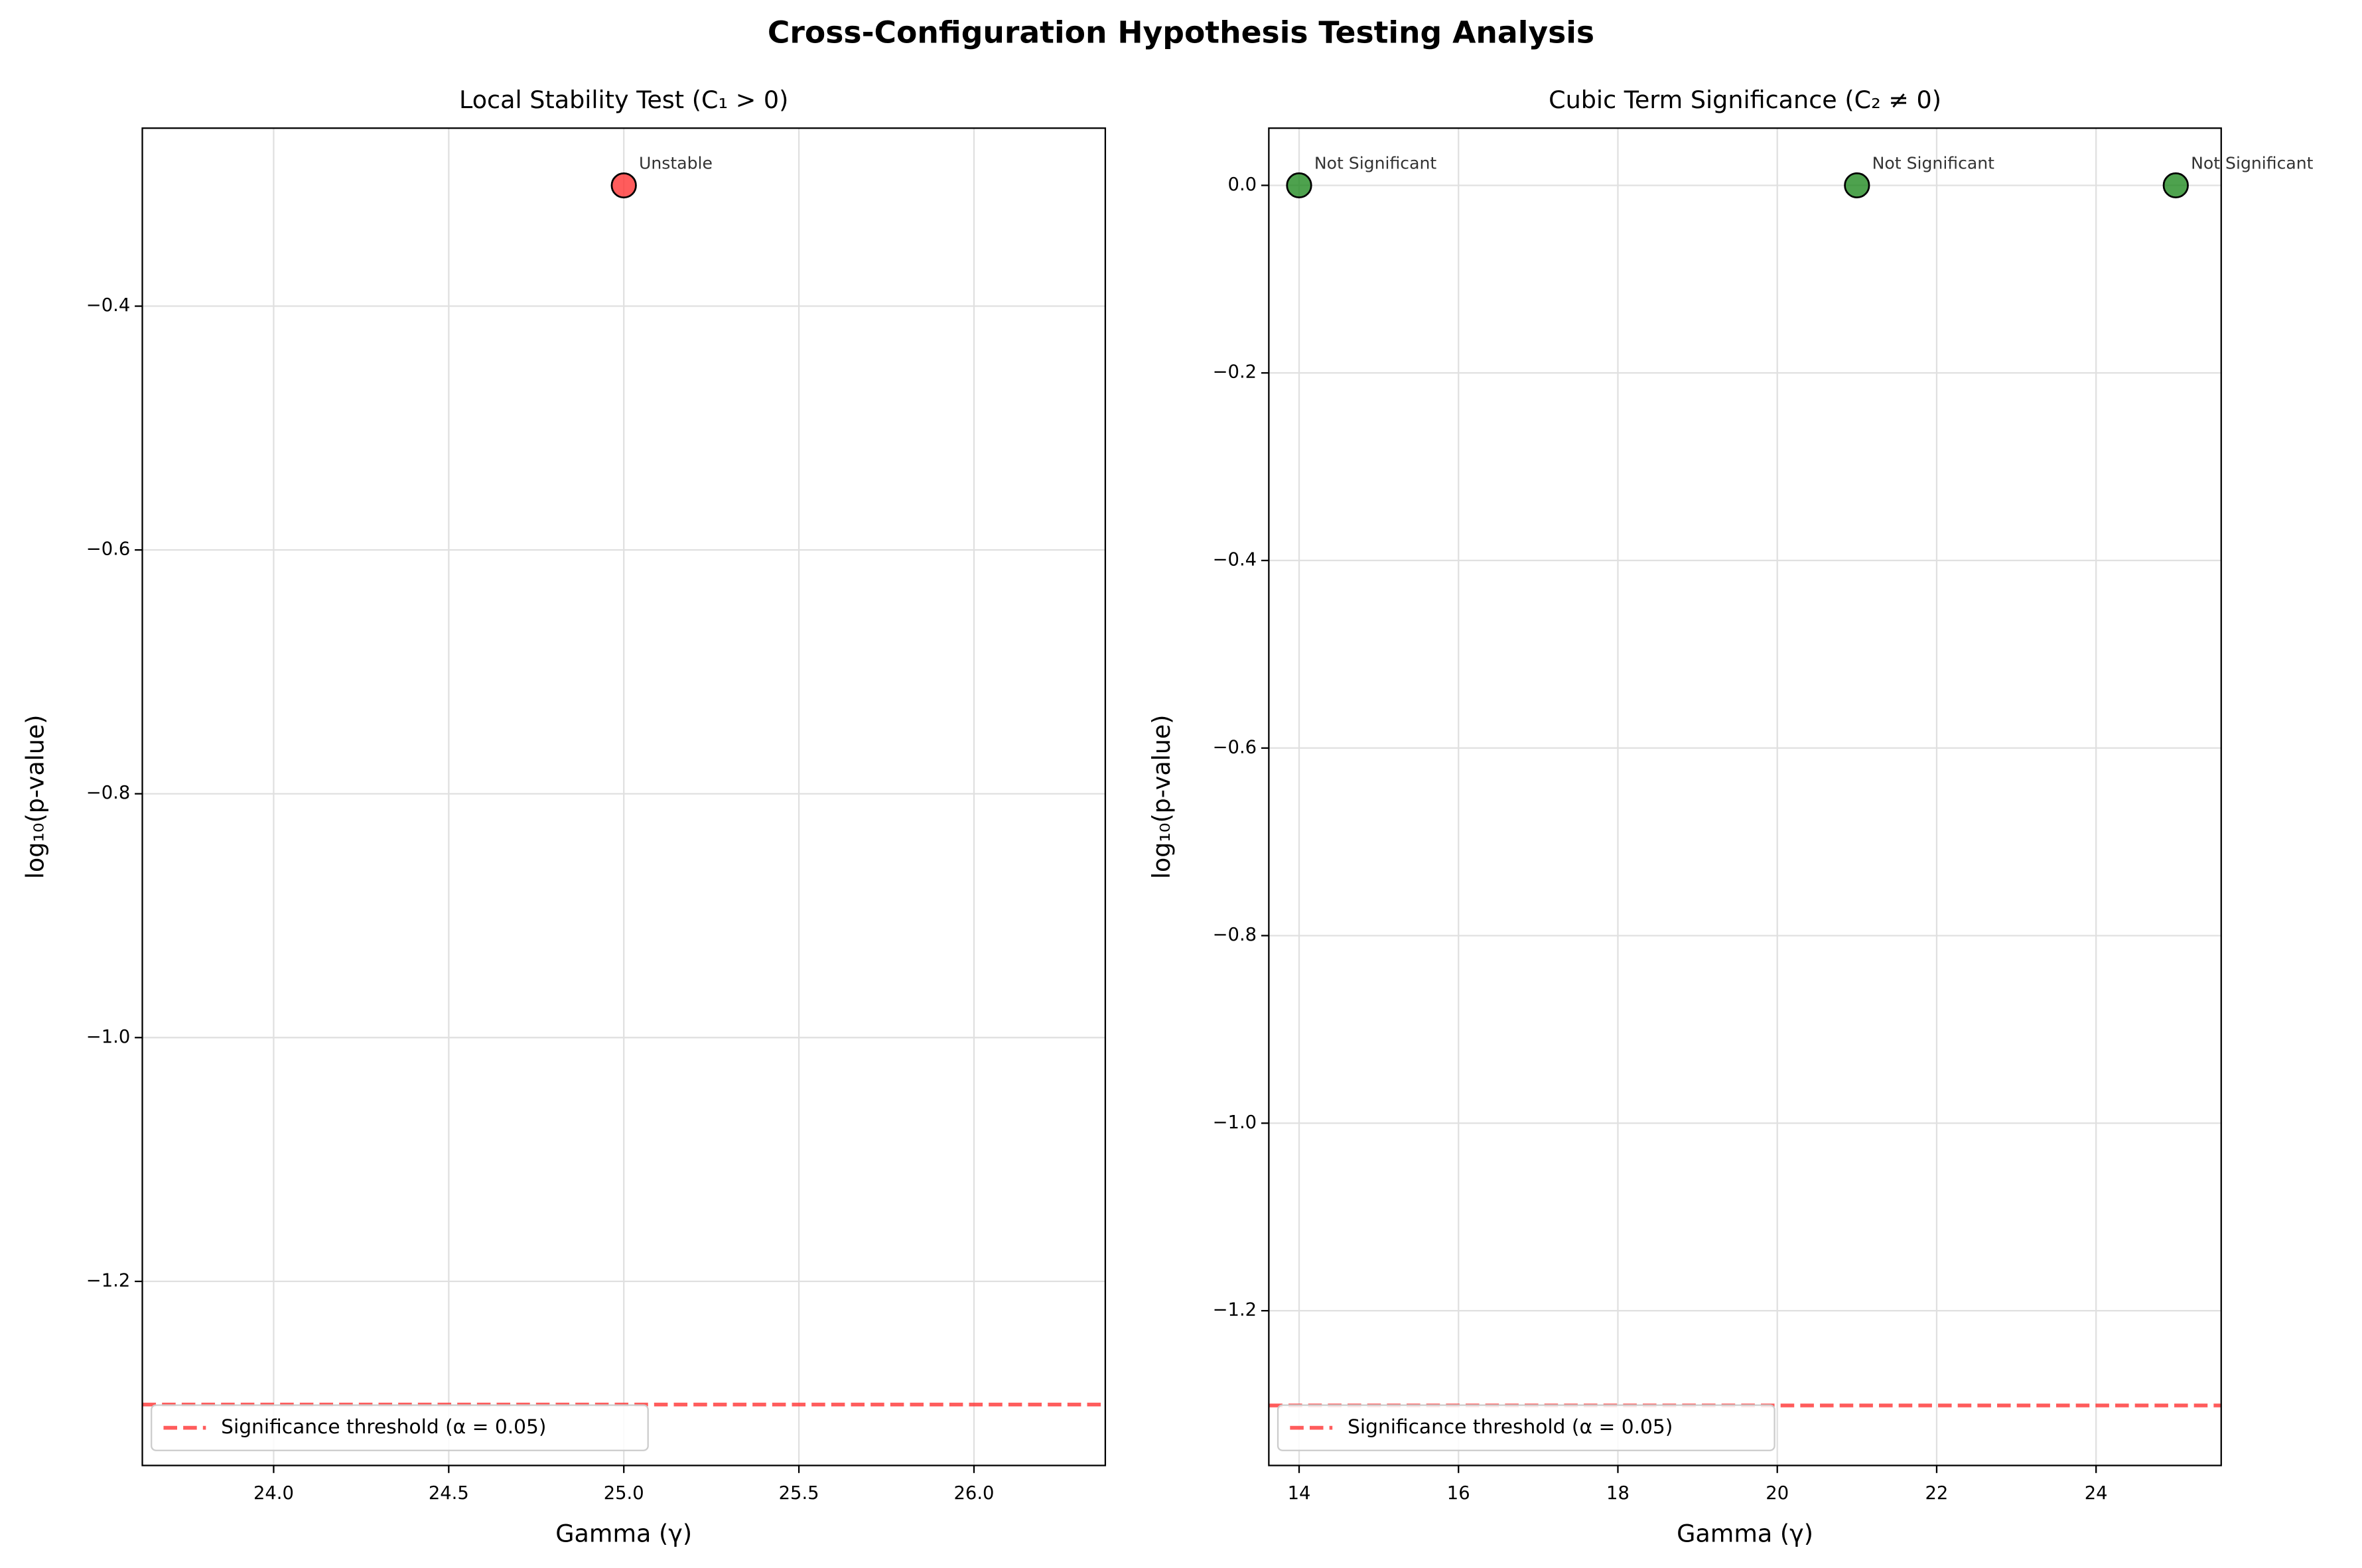 Image resolution: width=2362 pixels, height=1568 pixels. I want to click on x-tick-label: 24.0, so click(273, 1493).